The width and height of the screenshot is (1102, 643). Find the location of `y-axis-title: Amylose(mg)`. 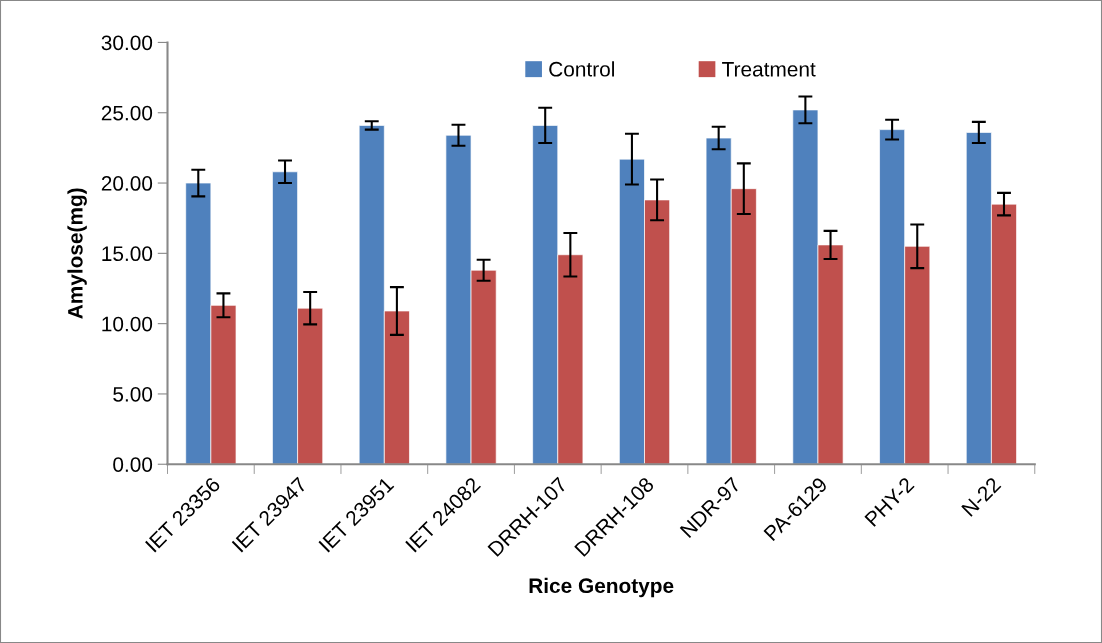

y-axis-title: Amylose(mg) is located at coordinates (77, 253).